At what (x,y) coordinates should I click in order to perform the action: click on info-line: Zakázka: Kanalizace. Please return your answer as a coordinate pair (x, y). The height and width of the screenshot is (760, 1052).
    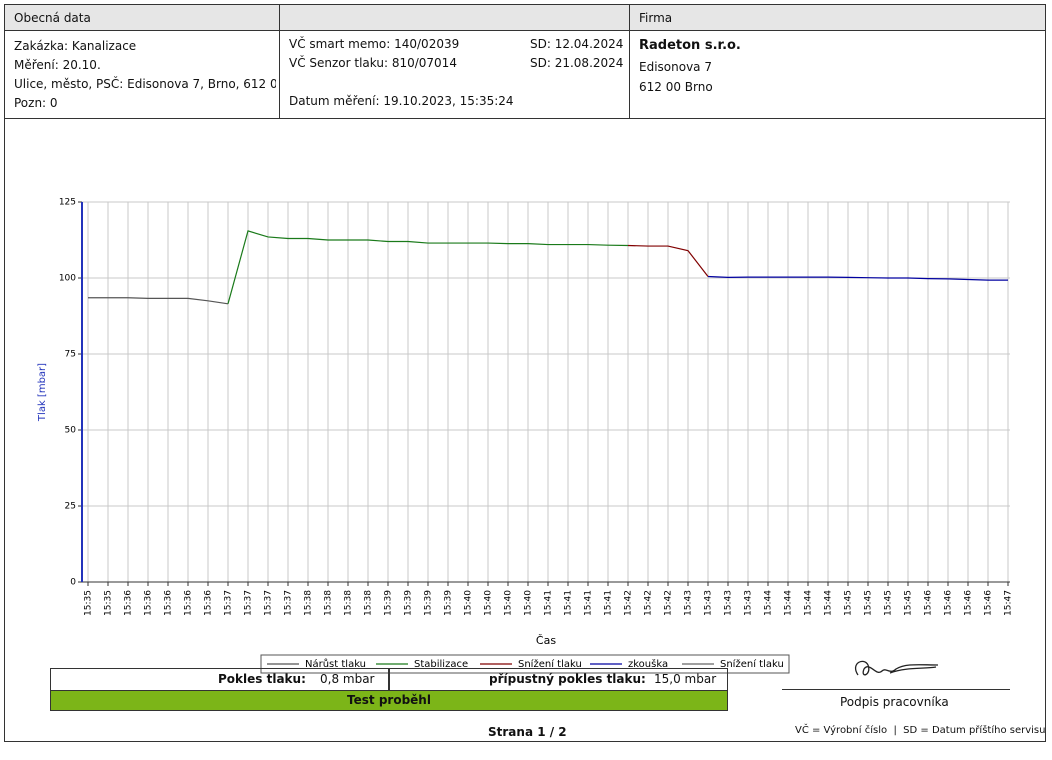
    Looking at the image, I should click on (75, 46).